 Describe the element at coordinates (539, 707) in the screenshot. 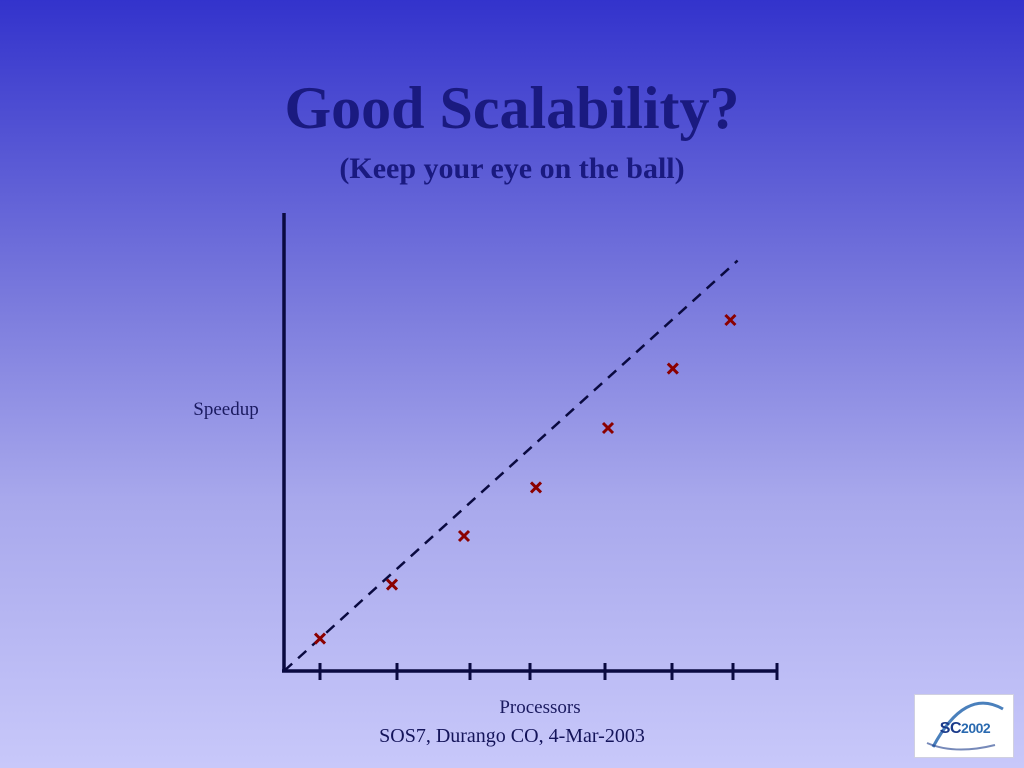

I see `x-axis-label: Processors` at that location.